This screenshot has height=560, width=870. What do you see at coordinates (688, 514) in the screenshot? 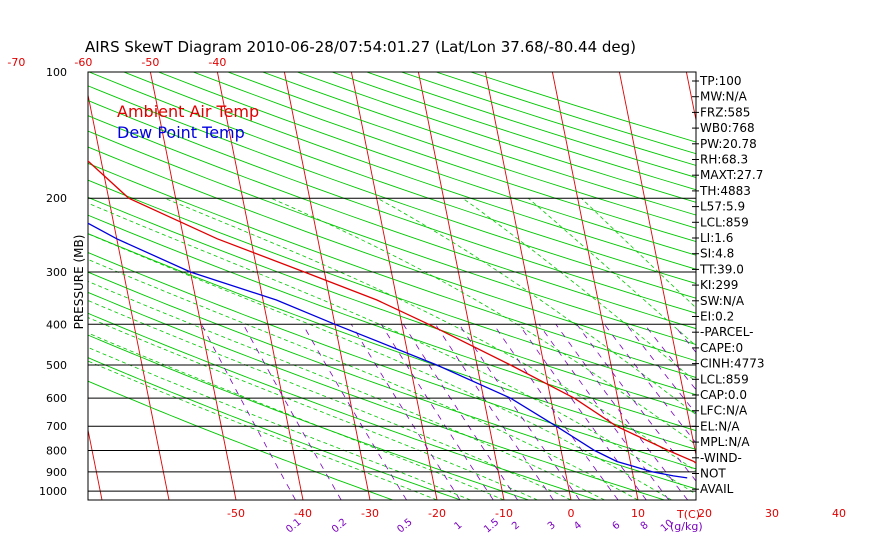
I see `temperature-unit-label: T(C)` at bounding box center [688, 514].